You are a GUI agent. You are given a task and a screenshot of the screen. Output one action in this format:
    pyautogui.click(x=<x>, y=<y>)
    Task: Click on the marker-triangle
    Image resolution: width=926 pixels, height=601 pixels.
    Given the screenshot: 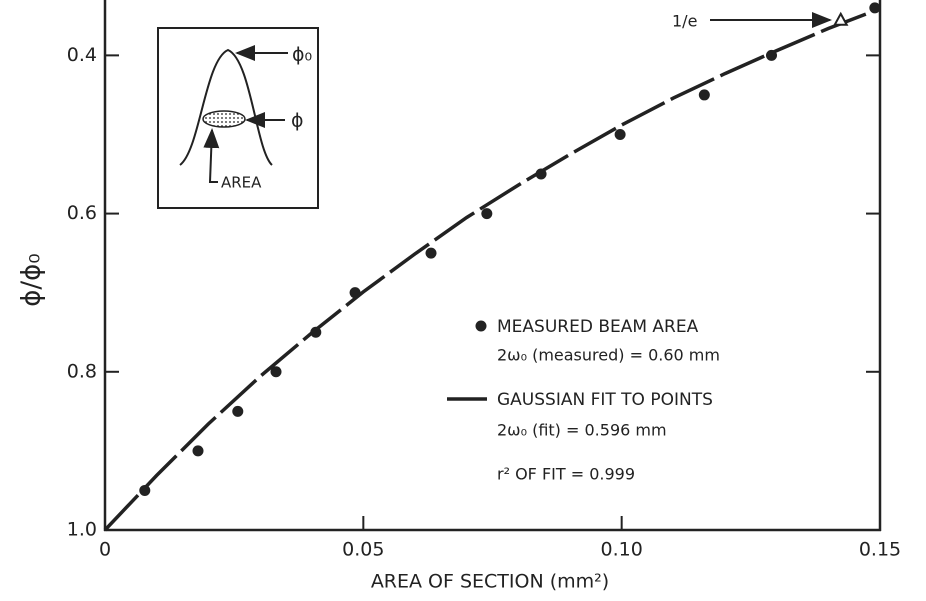 What is the action you would take?
    pyautogui.click(x=841, y=18)
    